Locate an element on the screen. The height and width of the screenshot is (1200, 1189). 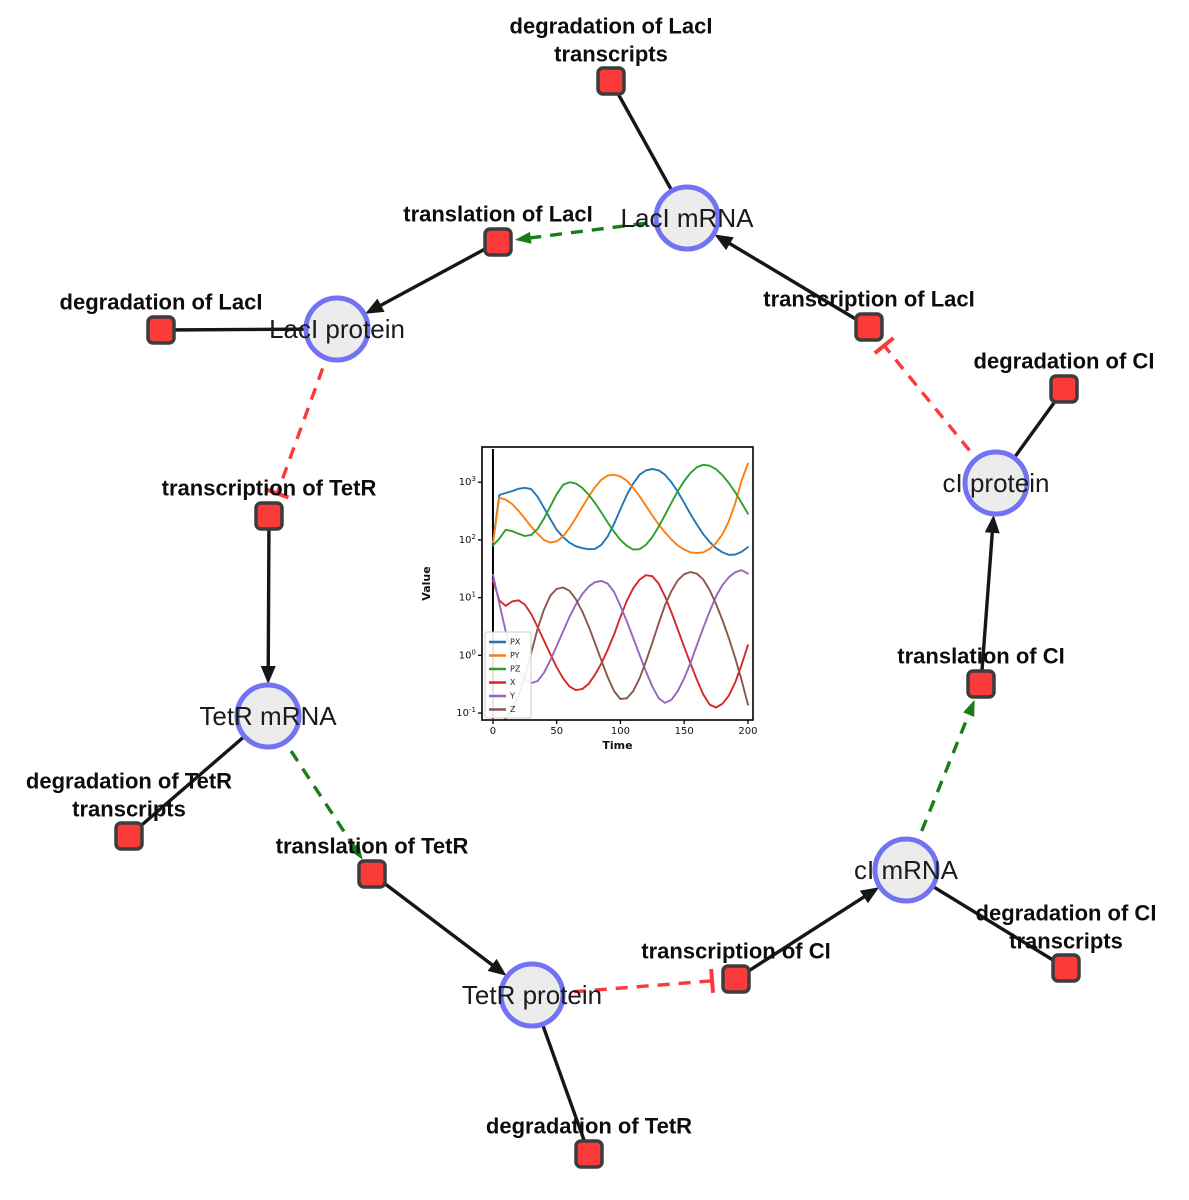
species-label-tetr_mrna: TetR mRNA is located at coordinates (268, 716).